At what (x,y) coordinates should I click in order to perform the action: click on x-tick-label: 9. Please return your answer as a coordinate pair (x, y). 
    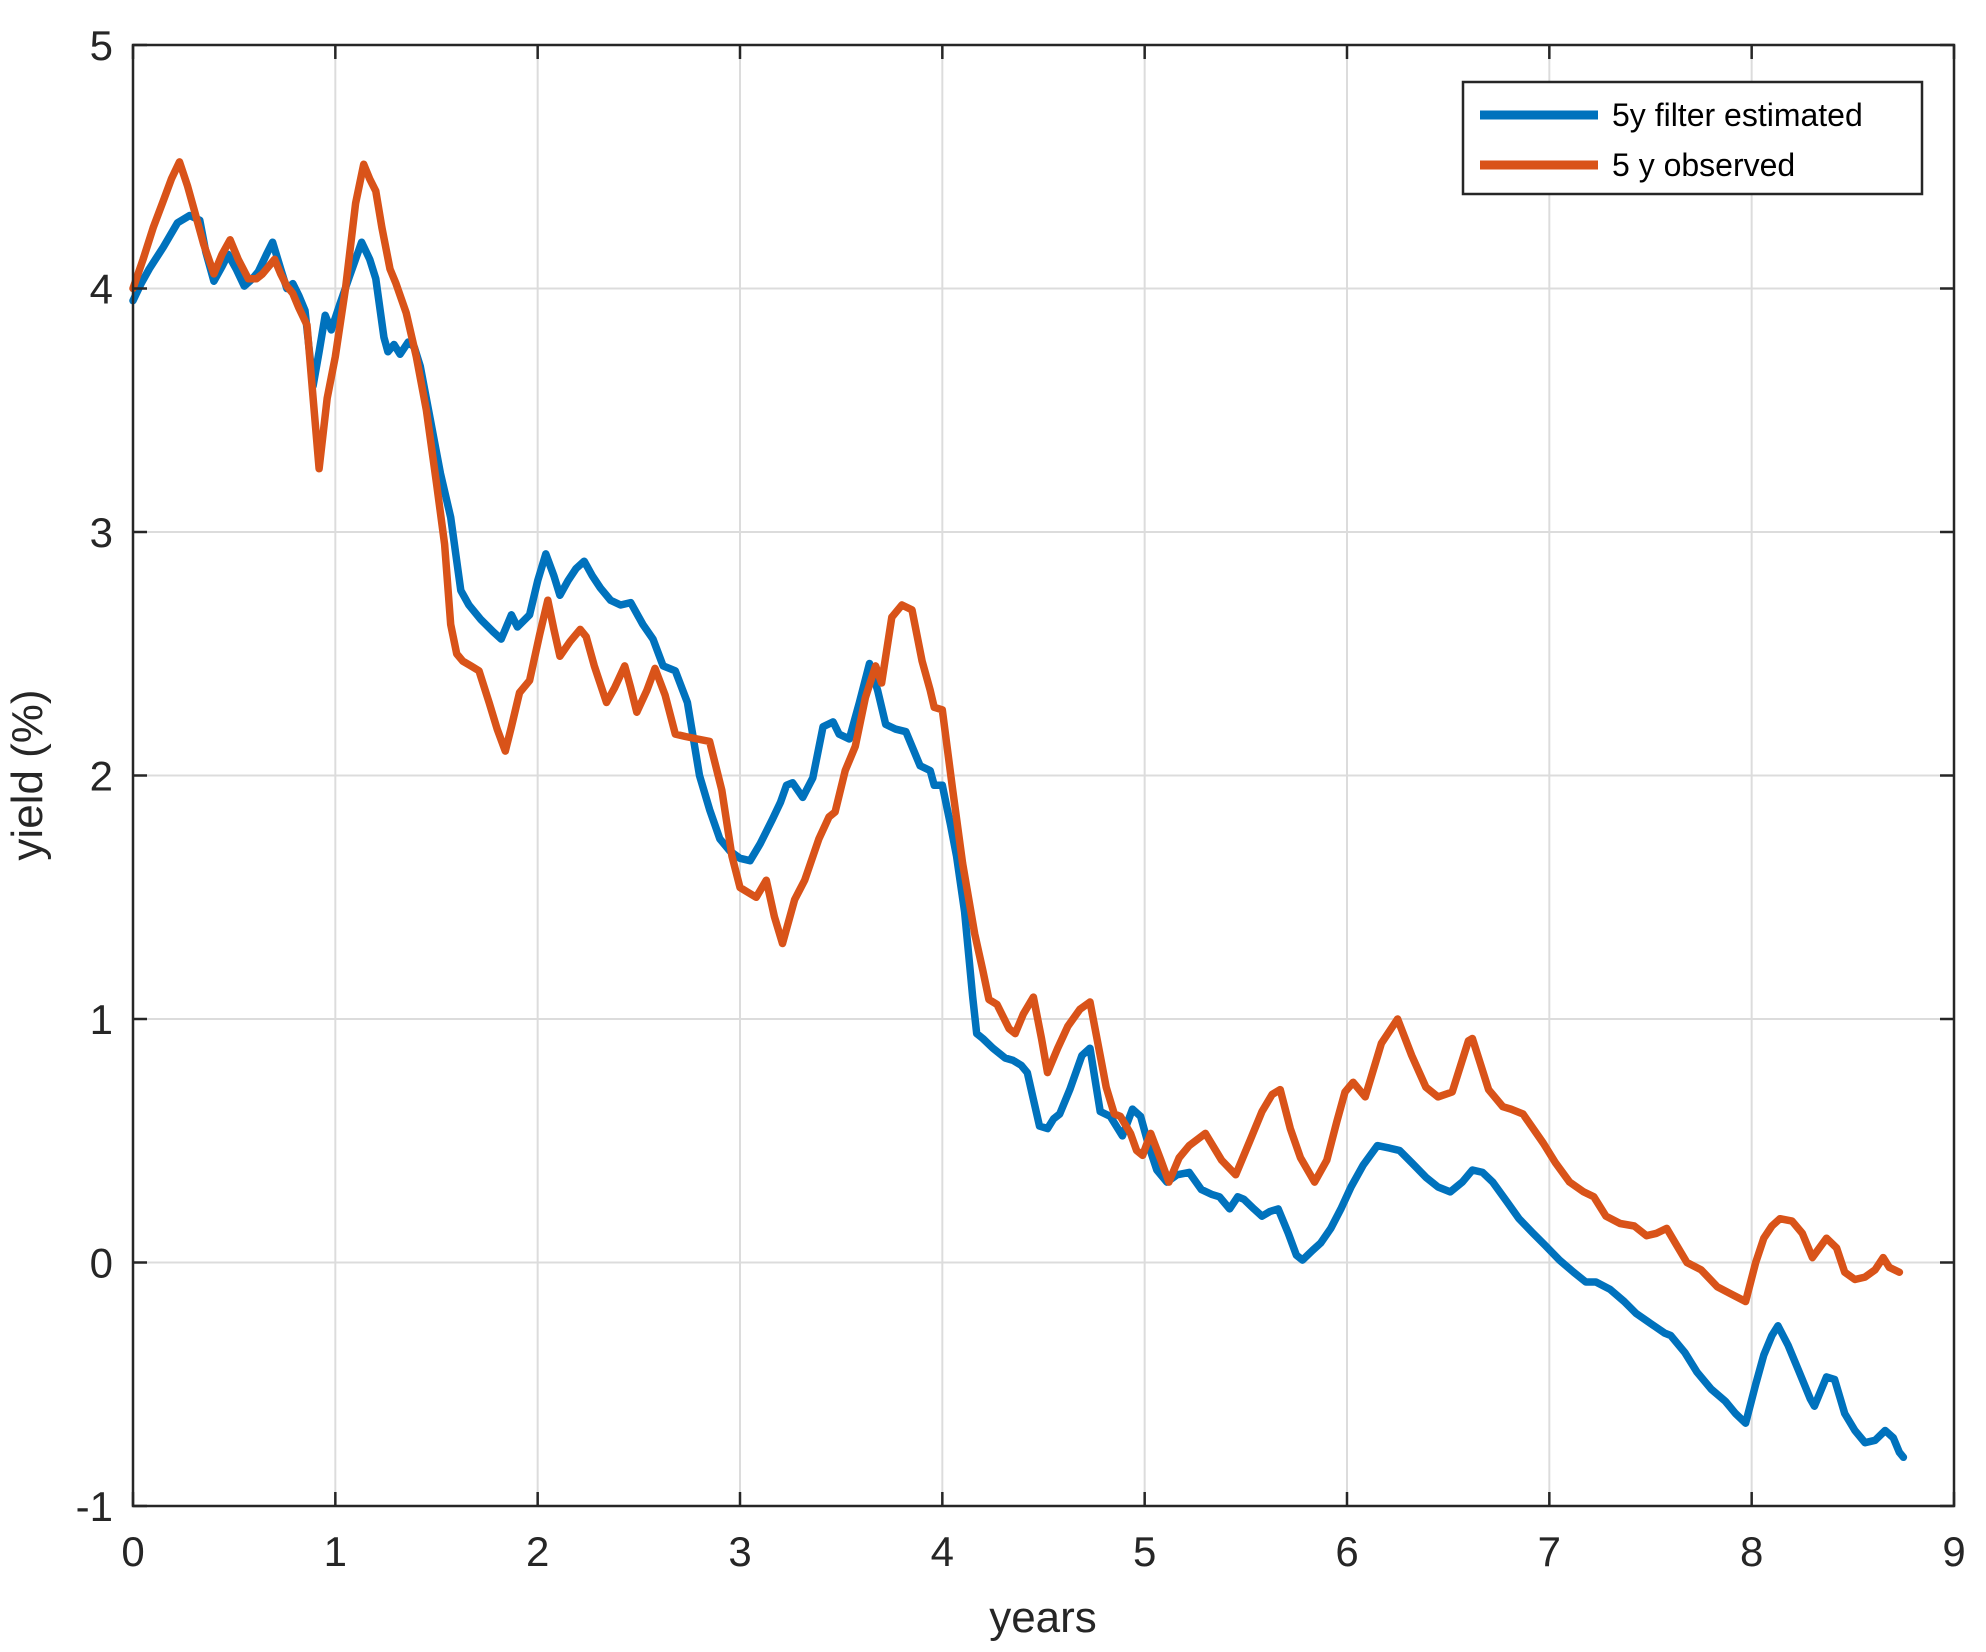
    Looking at the image, I should click on (1953, 1551).